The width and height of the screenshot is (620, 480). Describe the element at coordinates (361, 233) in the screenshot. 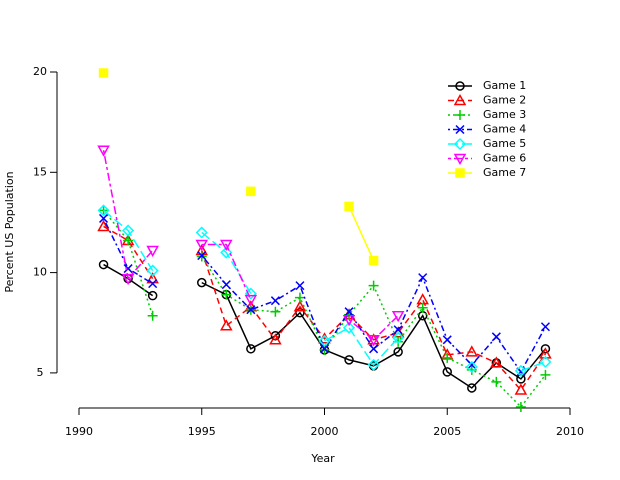

I see `series-line` at that location.